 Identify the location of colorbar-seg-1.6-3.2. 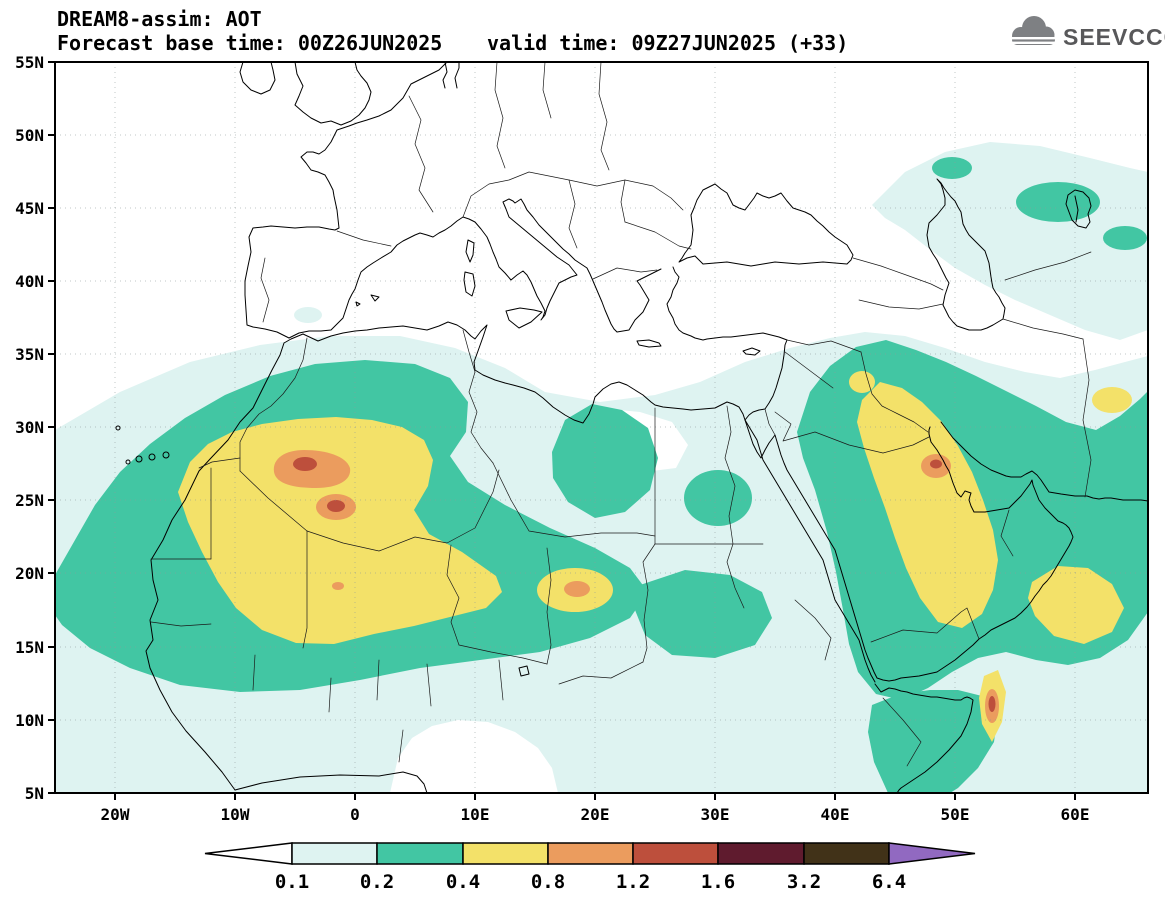
(761, 853).